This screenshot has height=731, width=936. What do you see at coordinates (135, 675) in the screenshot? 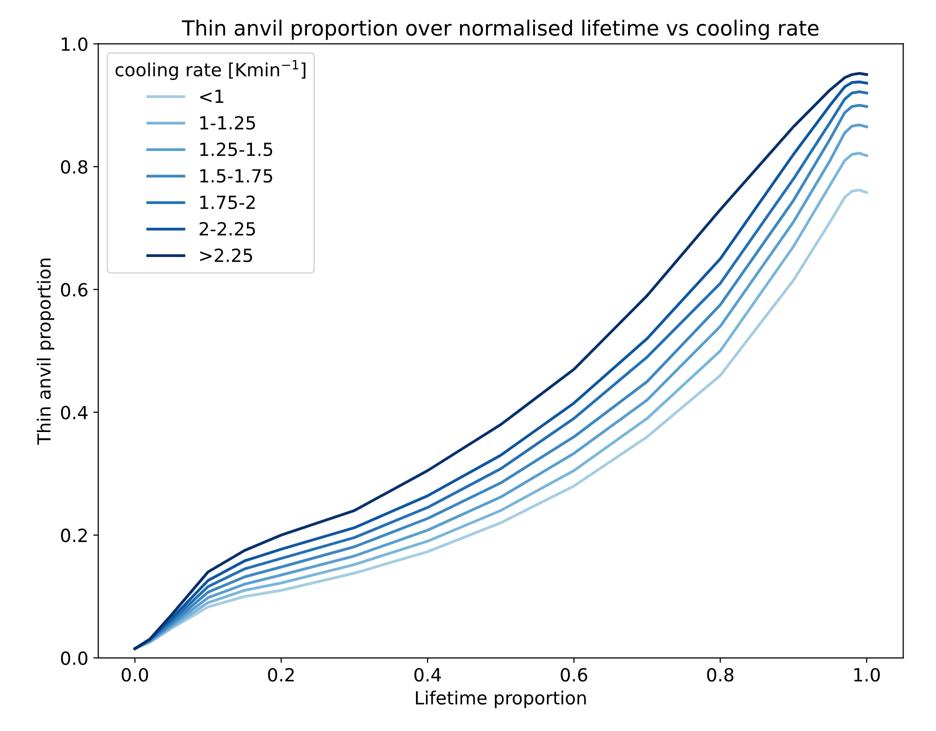
I see `x-tick-label: 0.0` at bounding box center [135, 675].